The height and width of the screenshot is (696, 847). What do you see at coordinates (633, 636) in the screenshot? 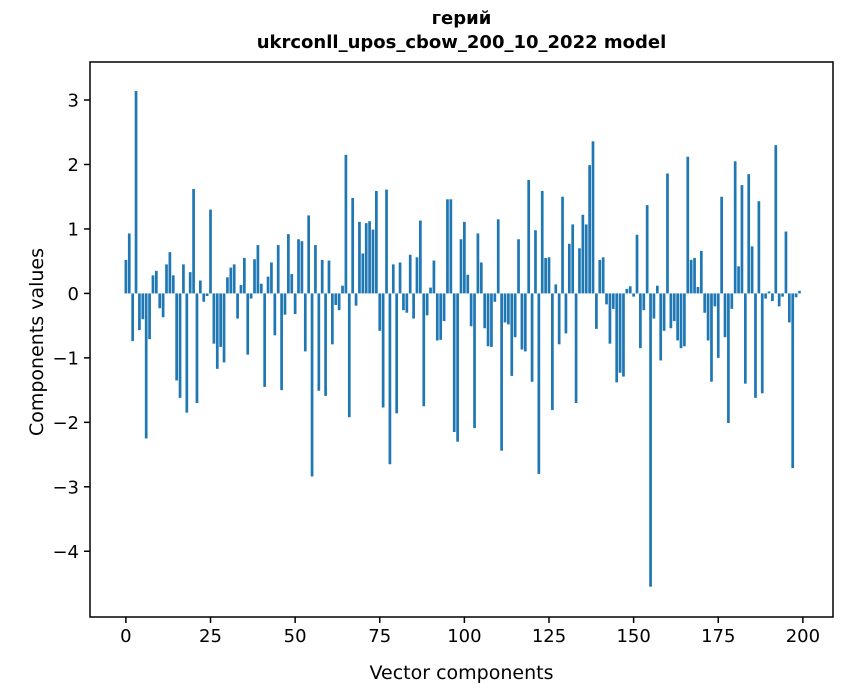
I see `x-tick-label: 150` at bounding box center [633, 636].